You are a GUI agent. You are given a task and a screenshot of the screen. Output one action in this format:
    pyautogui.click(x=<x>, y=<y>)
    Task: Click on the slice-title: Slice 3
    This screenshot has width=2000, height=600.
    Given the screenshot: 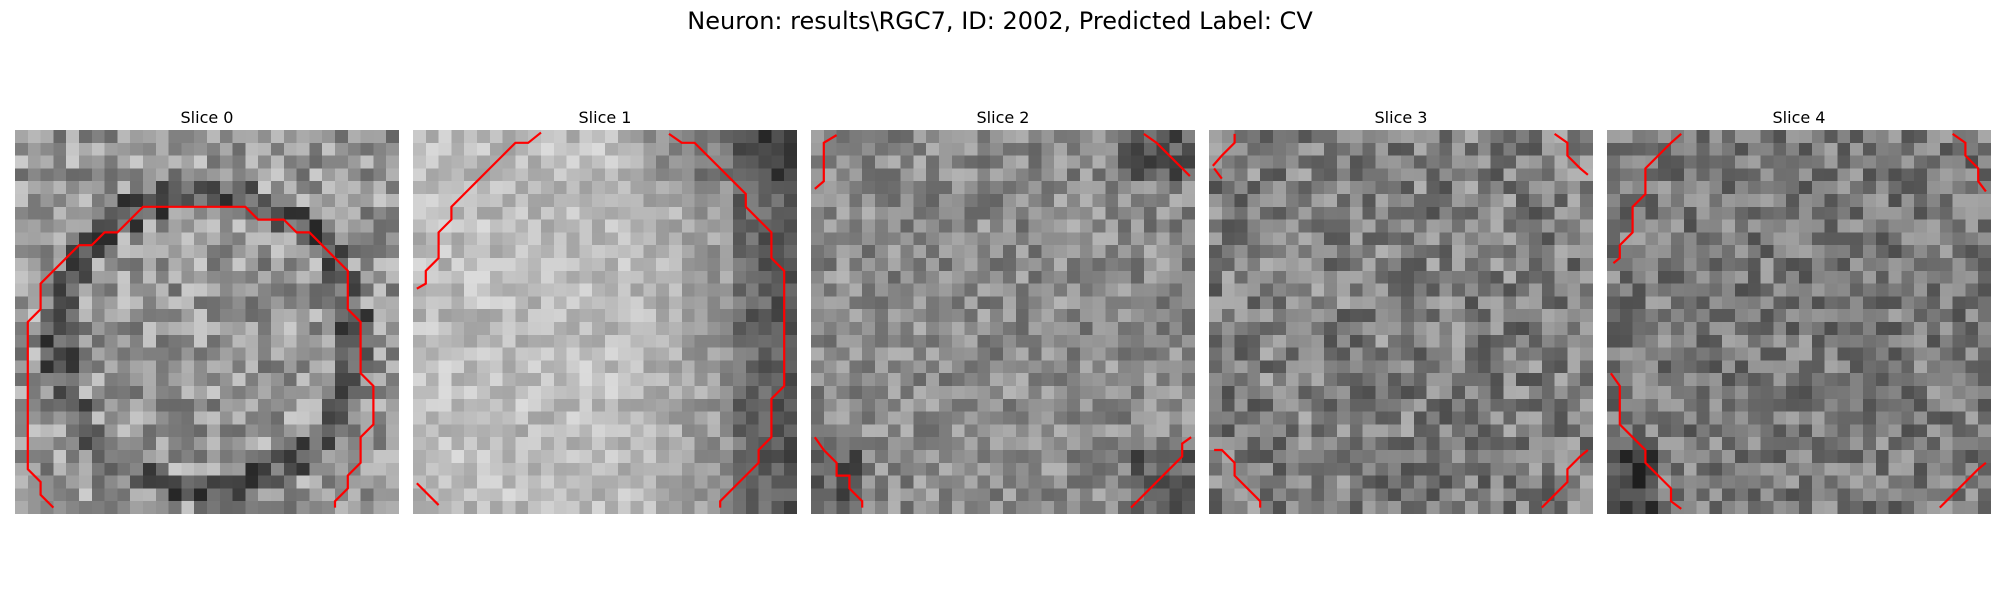 What is the action you would take?
    pyautogui.click(x=1401, y=117)
    